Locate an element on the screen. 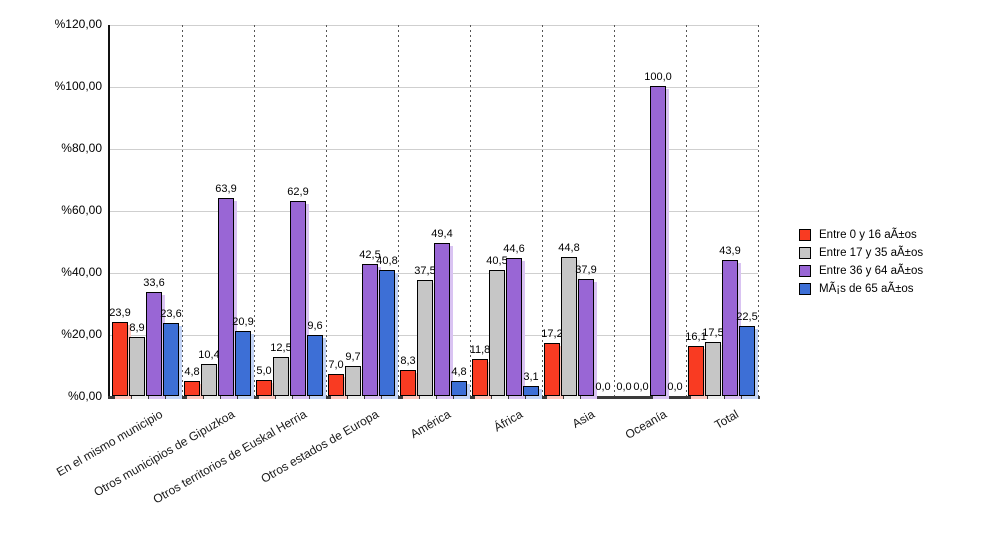 The width and height of the screenshot is (1000, 550). bar-value-label: 23,6 is located at coordinates (171, 314).